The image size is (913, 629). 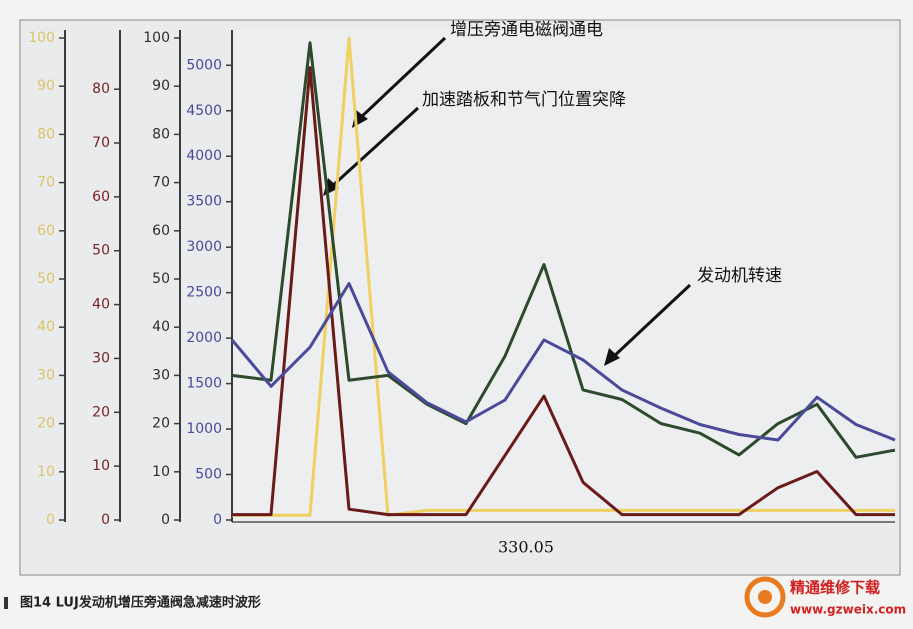 What do you see at coordinates (204, 65) in the screenshot?
I see `y-tick-label: 5000` at bounding box center [204, 65].